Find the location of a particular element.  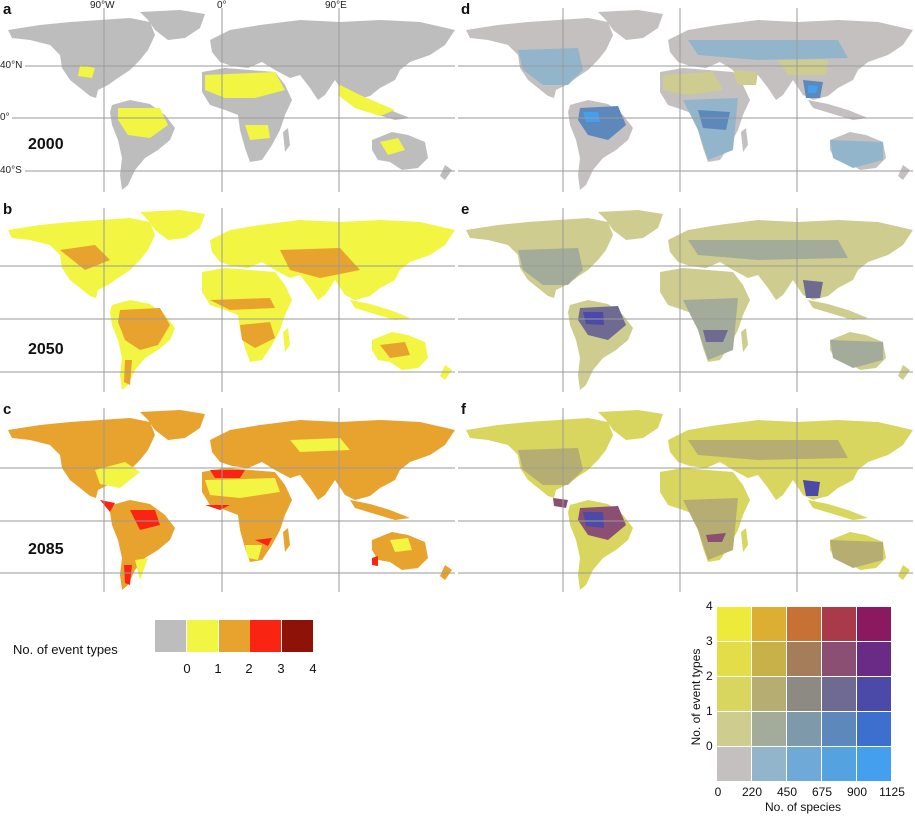

panel-label-b: b is located at coordinates (8, 209).